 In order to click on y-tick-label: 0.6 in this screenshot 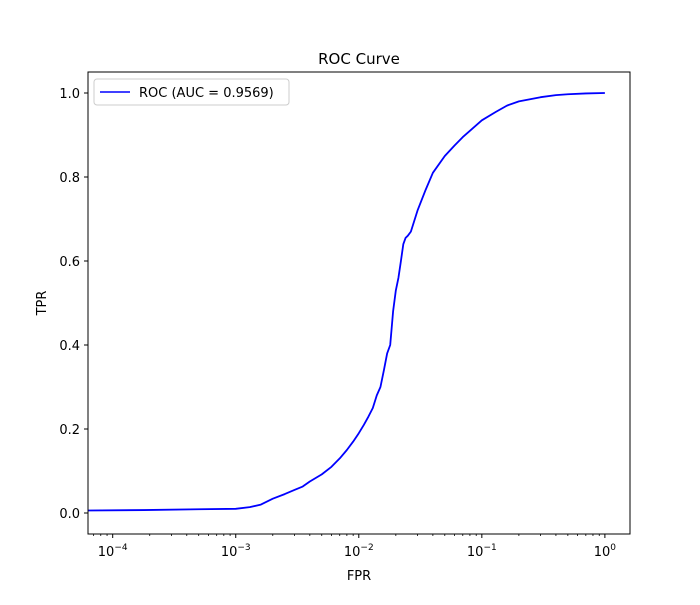, I will do `click(69, 262)`.